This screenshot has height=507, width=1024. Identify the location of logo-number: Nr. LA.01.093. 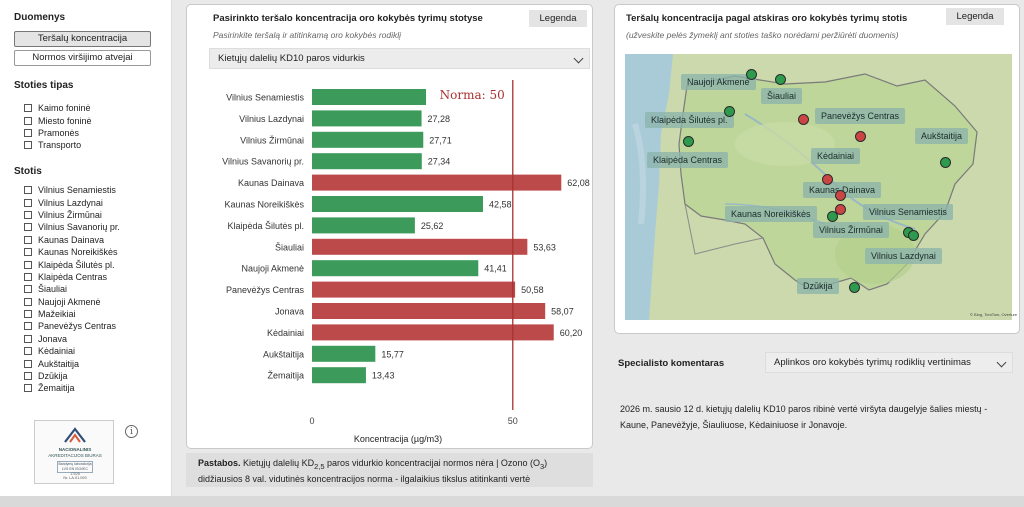
(75, 478).